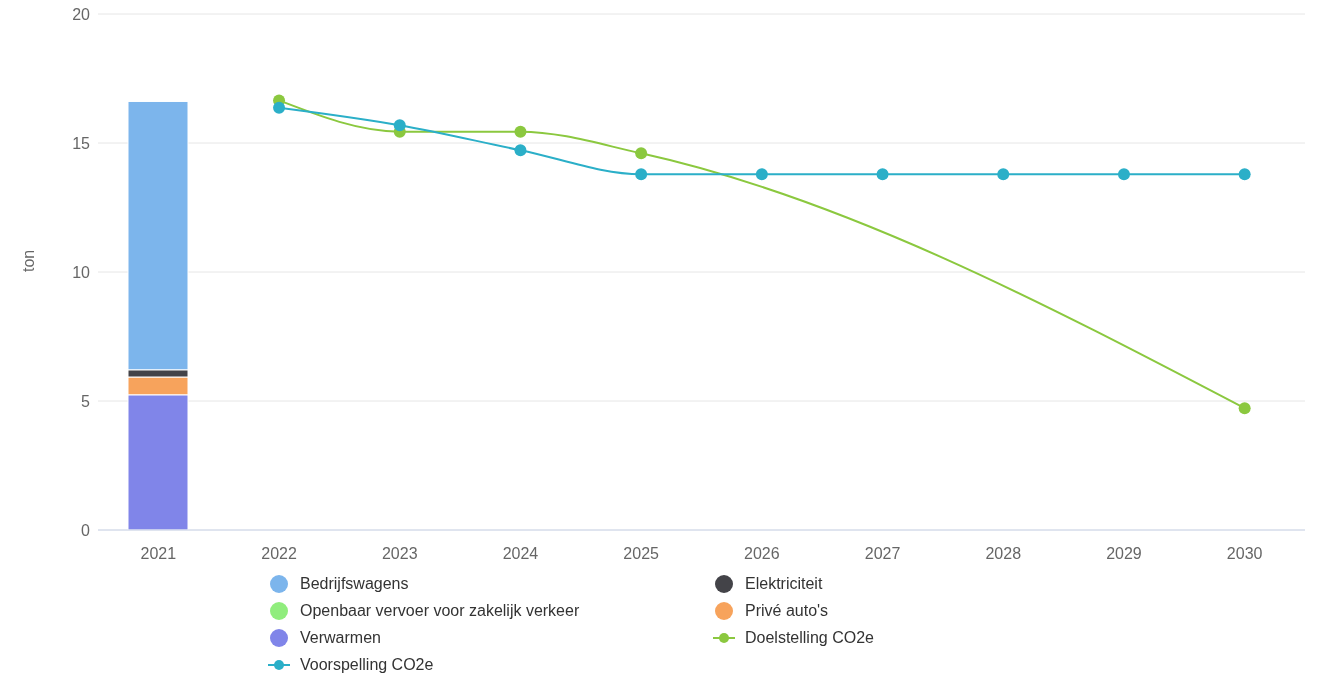 This screenshot has height=686, width=1317. What do you see at coordinates (354, 583) in the screenshot?
I see `legend-label: Bedrijfswagens` at bounding box center [354, 583].